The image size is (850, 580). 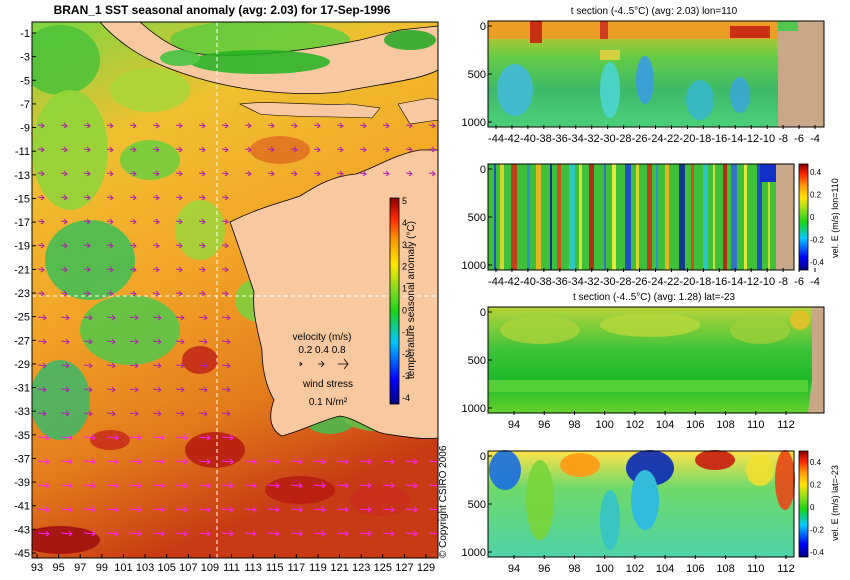 What do you see at coordinates (656, 139) in the screenshot?
I see `section1-x-tick-label: -24` at bounding box center [656, 139].